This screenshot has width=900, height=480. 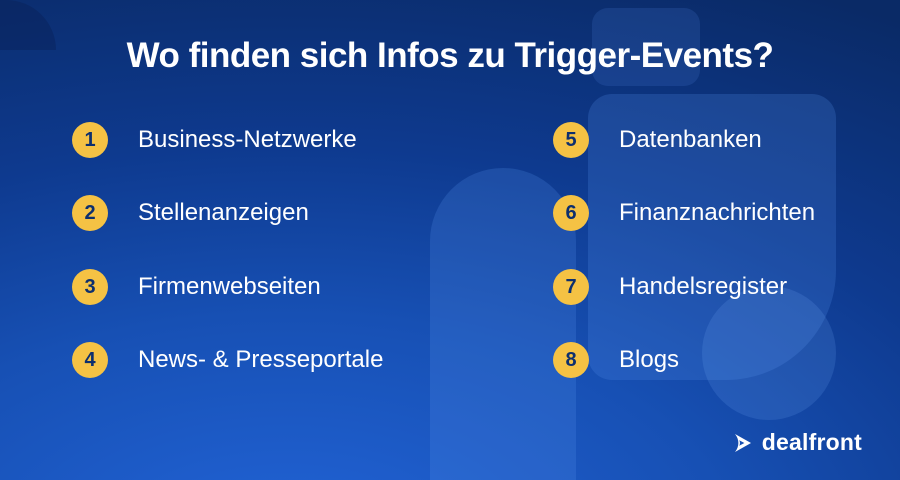 What do you see at coordinates (571, 287) in the screenshot?
I see `number-badge: 7` at bounding box center [571, 287].